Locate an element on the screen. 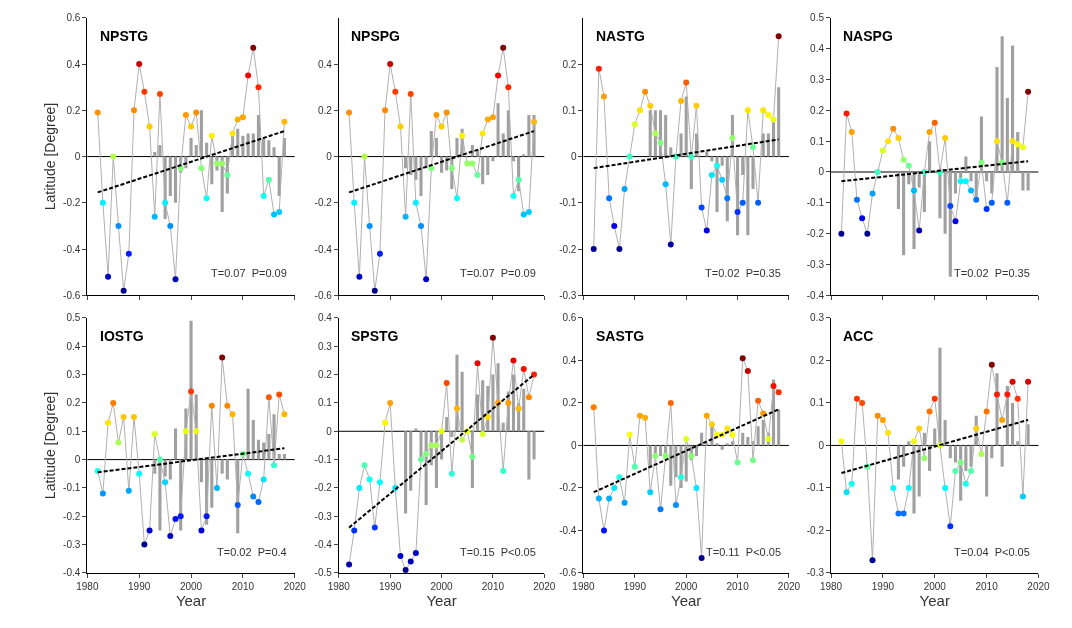 This screenshot has width=1072, height=628. text: NASPG is located at coordinates (868, 36).